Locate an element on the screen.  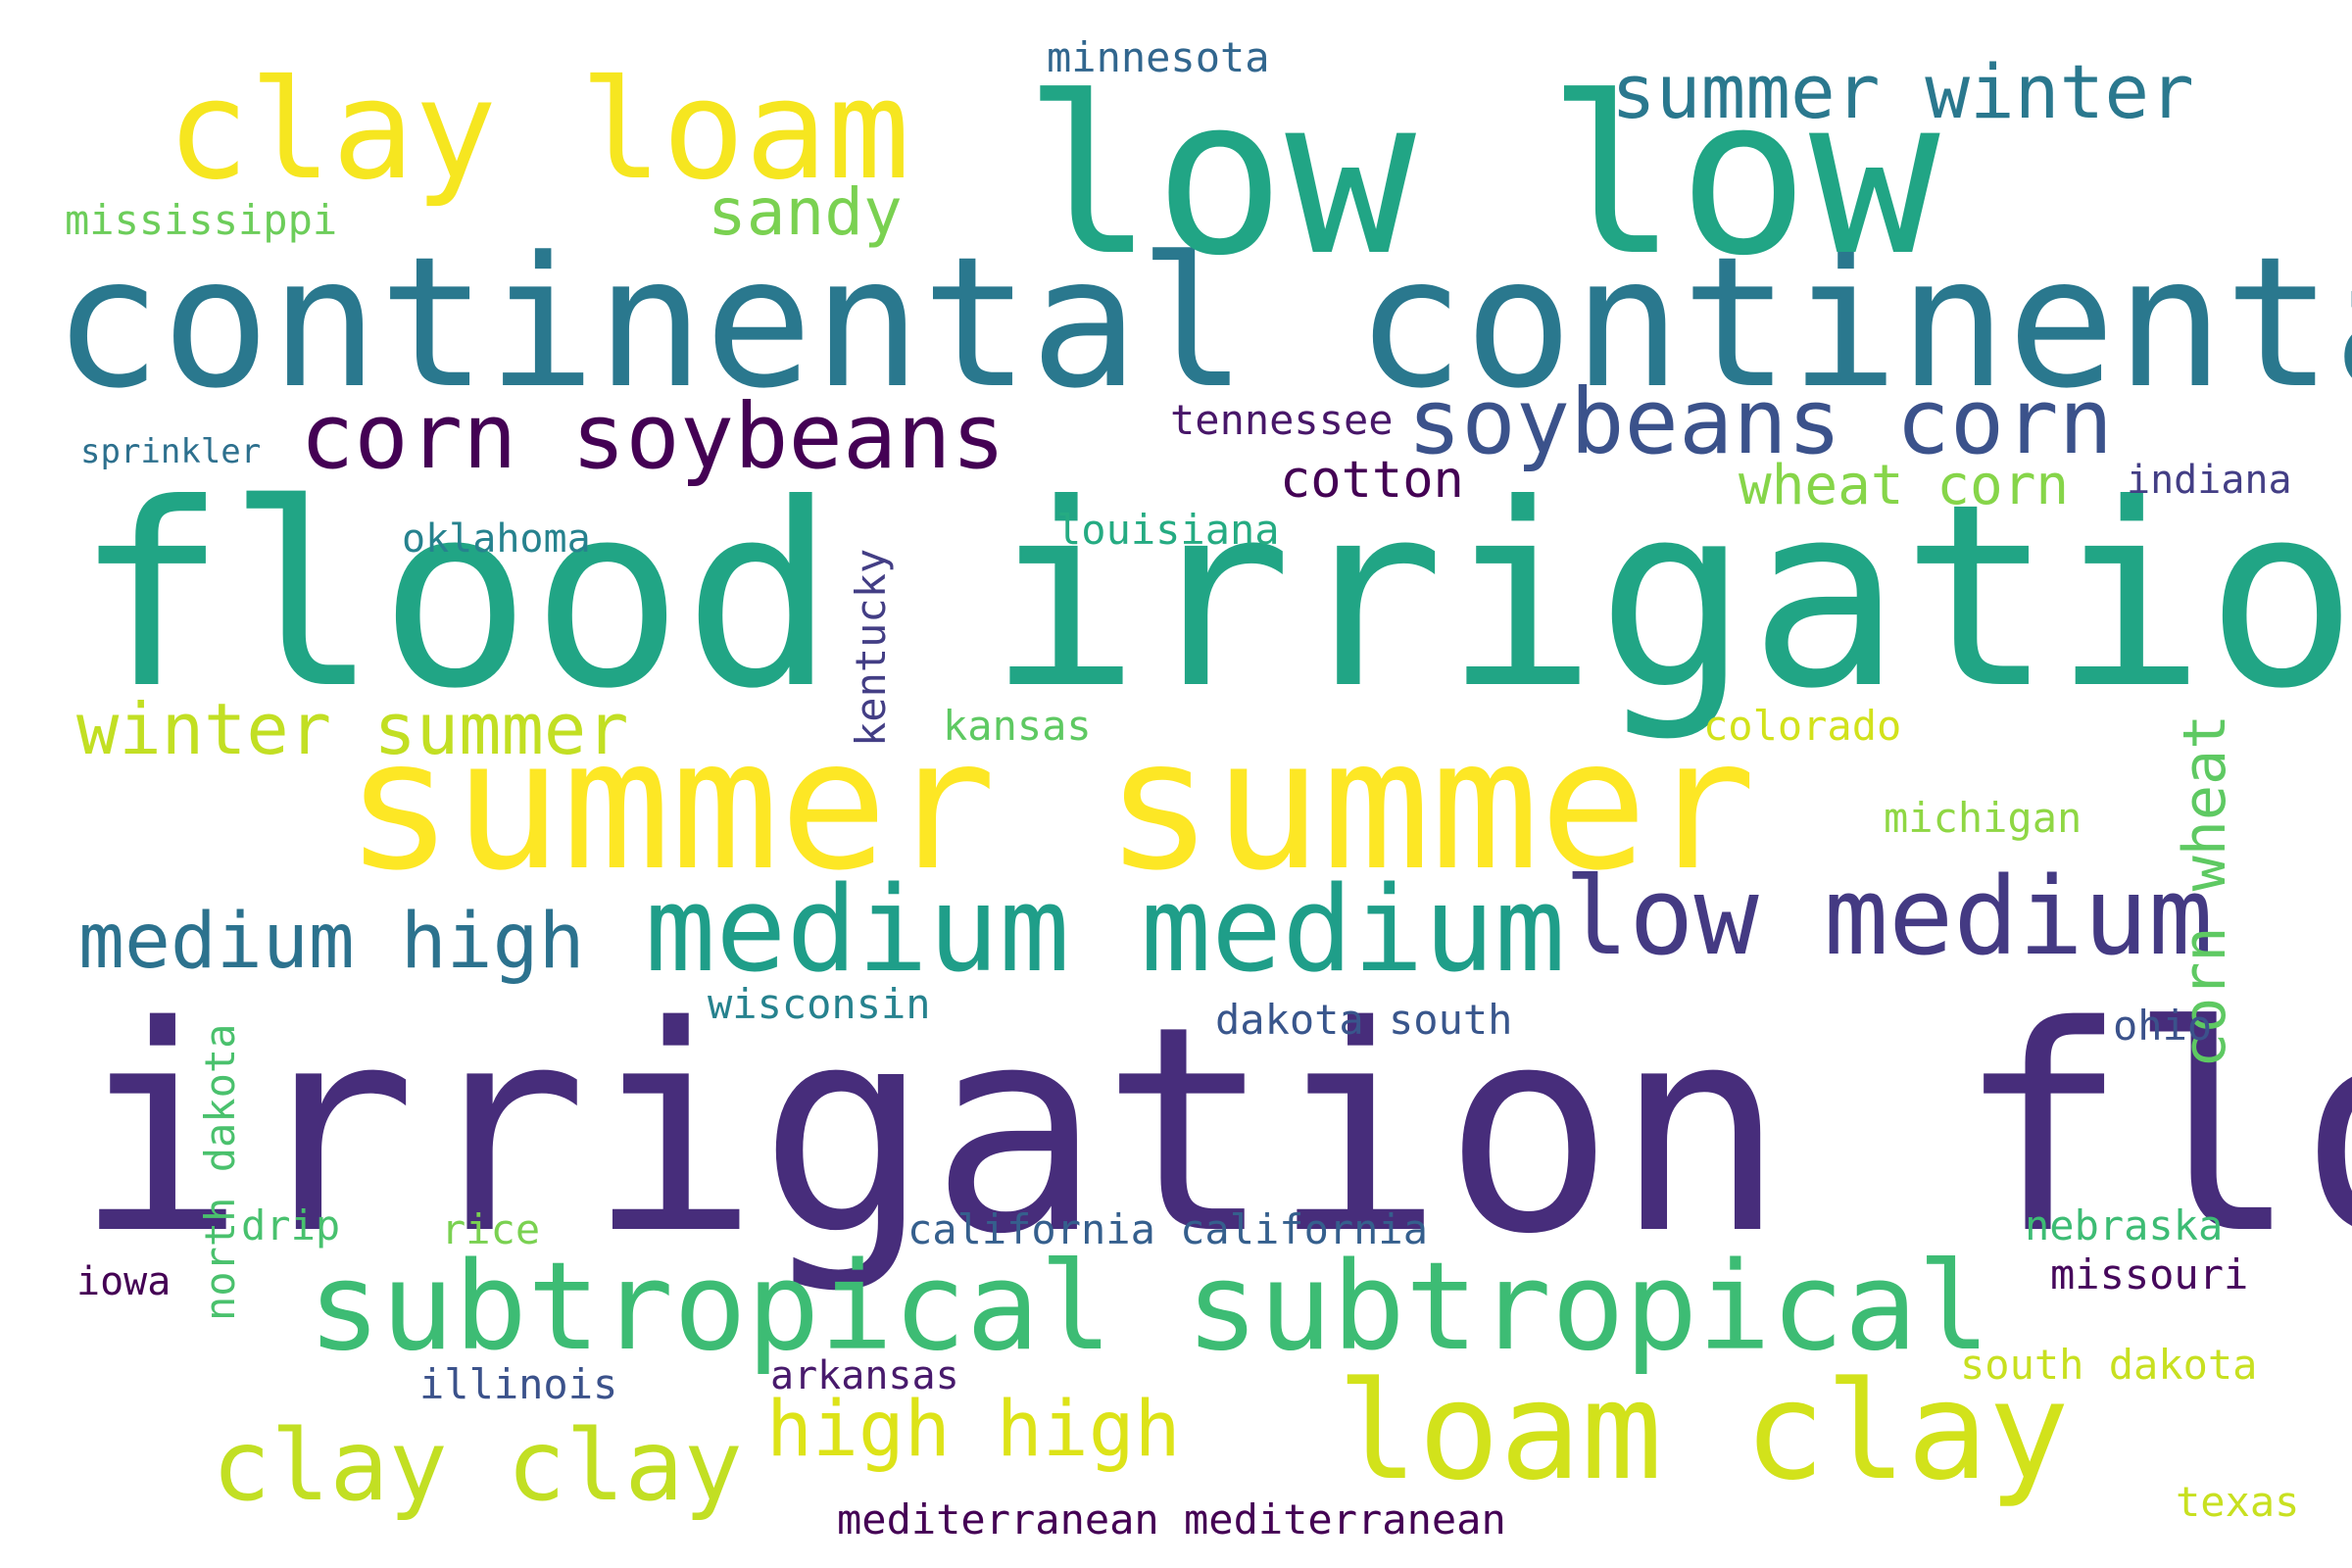
word-sandy: sandy is located at coordinates (805, 212).